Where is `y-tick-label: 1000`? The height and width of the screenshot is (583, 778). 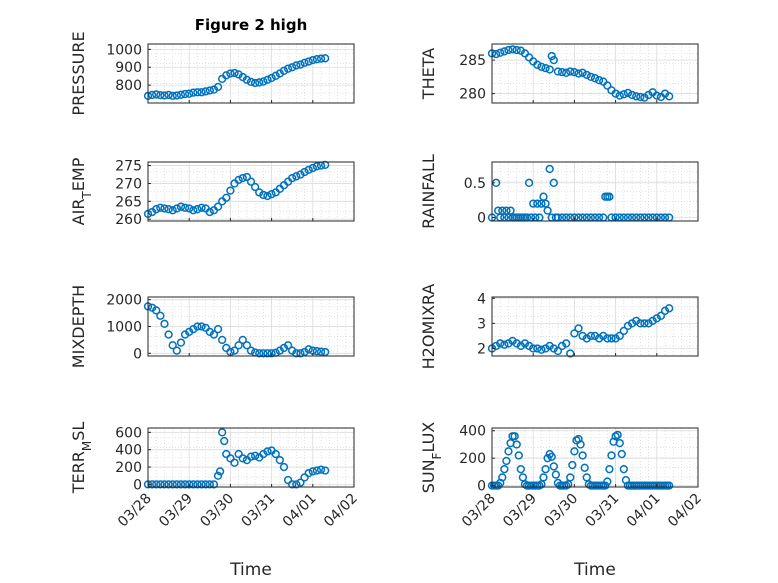 y-tick-label: 1000 is located at coordinates (124, 328).